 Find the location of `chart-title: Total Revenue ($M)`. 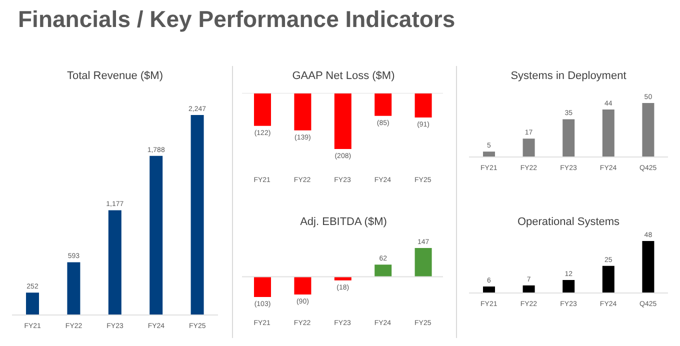

chart-title: Total Revenue ($M) is located at coordinates (115, 76).